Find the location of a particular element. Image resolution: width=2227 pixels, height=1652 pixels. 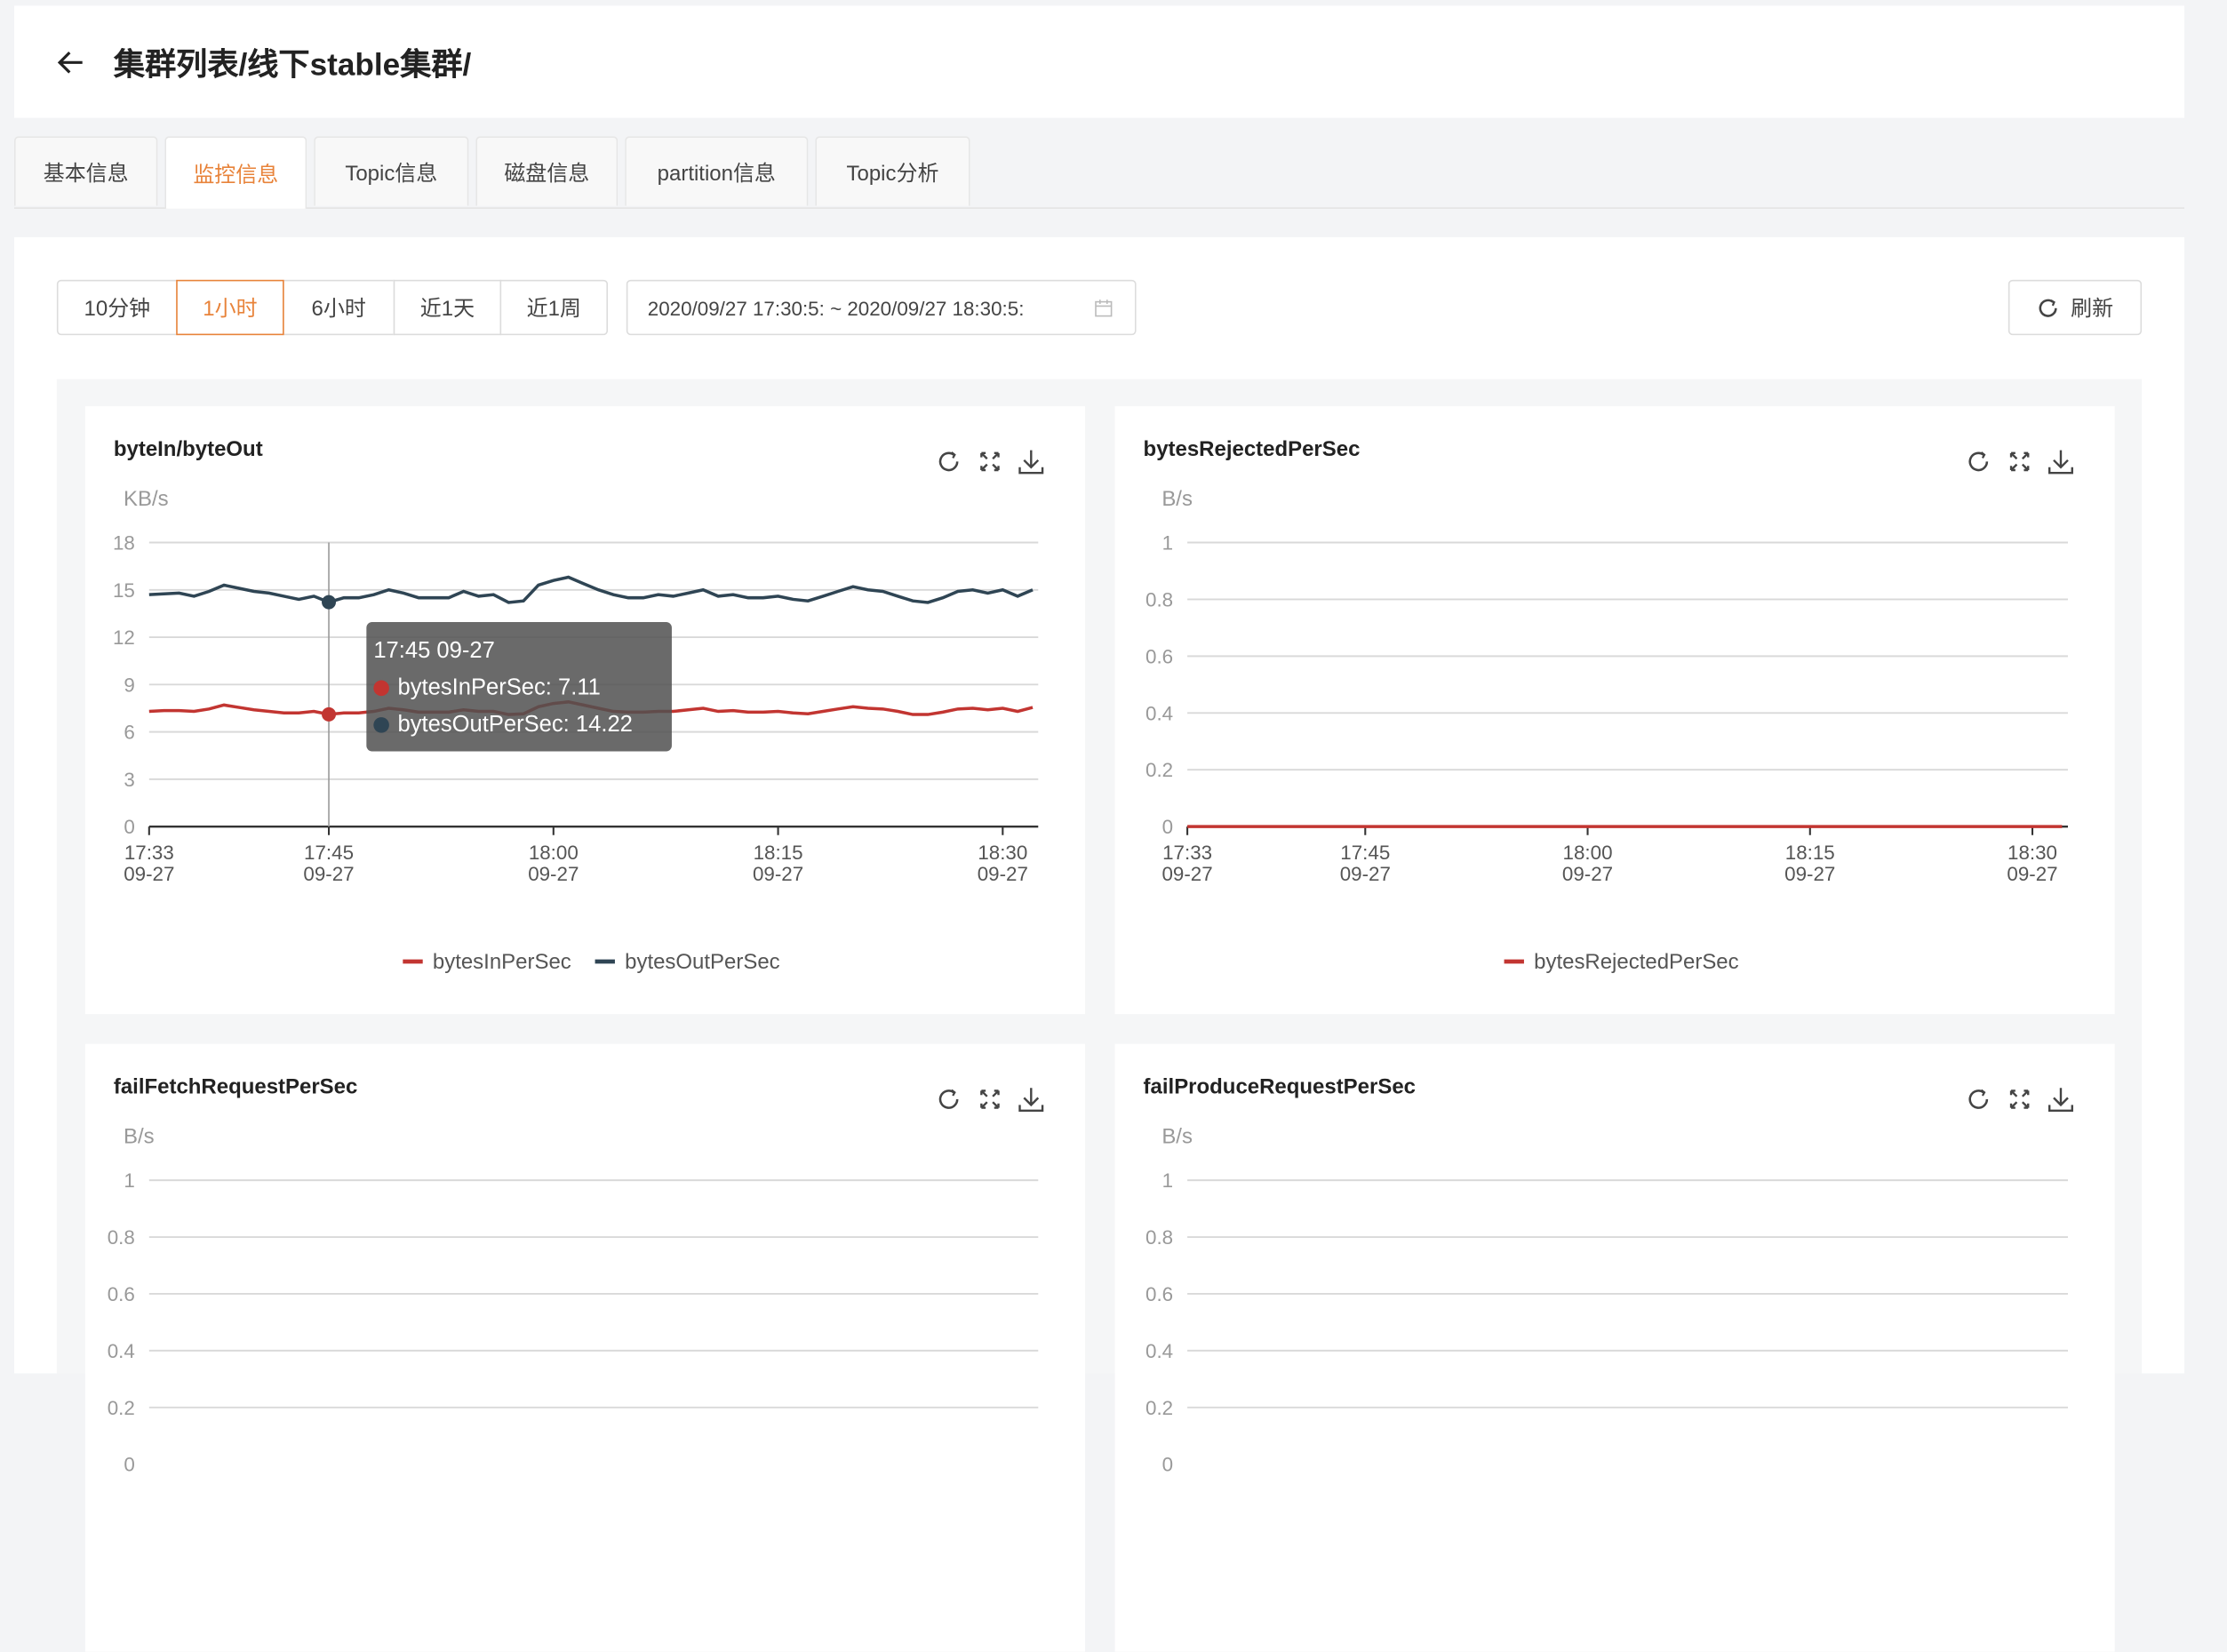

legend-item: bytesRejectedPerSec is located at coordinates (1621, 962).